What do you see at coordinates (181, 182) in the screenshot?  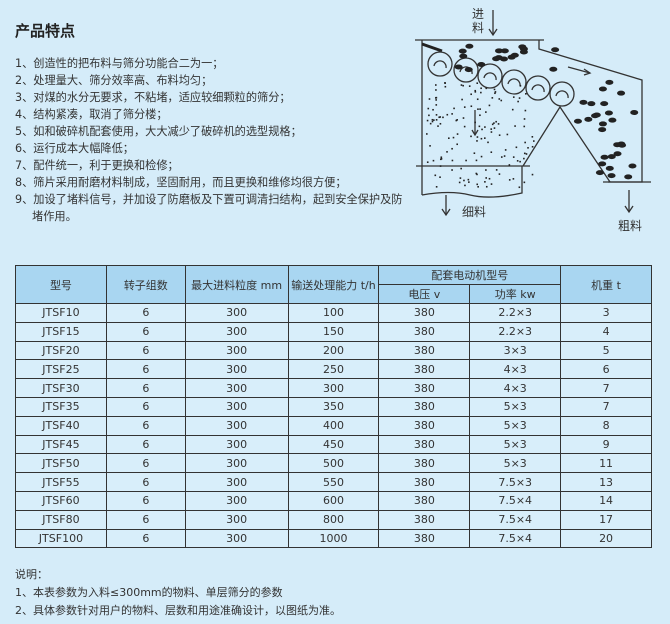 I see `feature-item: 8、筛片采用耐磨材料制成，坚固耐用，而且更换和维修均很方便；` at bounding box center [181, 182].